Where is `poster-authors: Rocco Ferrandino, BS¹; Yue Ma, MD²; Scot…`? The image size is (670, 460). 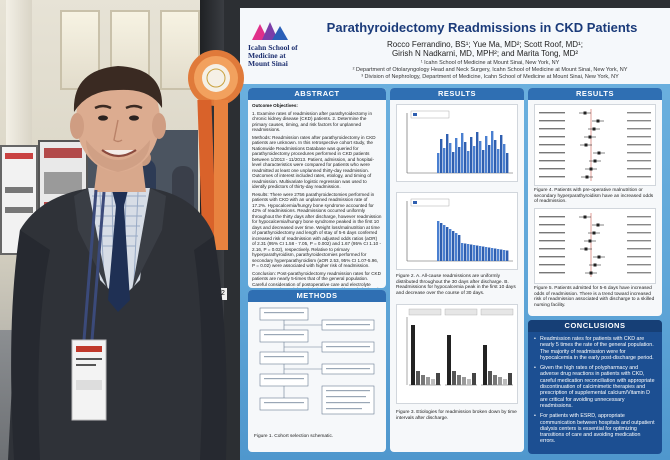
poster-authors: Rocco Ferrandino, BS¹; Yue Ma, MD²; Scot… is located at coordinates (485, 49).